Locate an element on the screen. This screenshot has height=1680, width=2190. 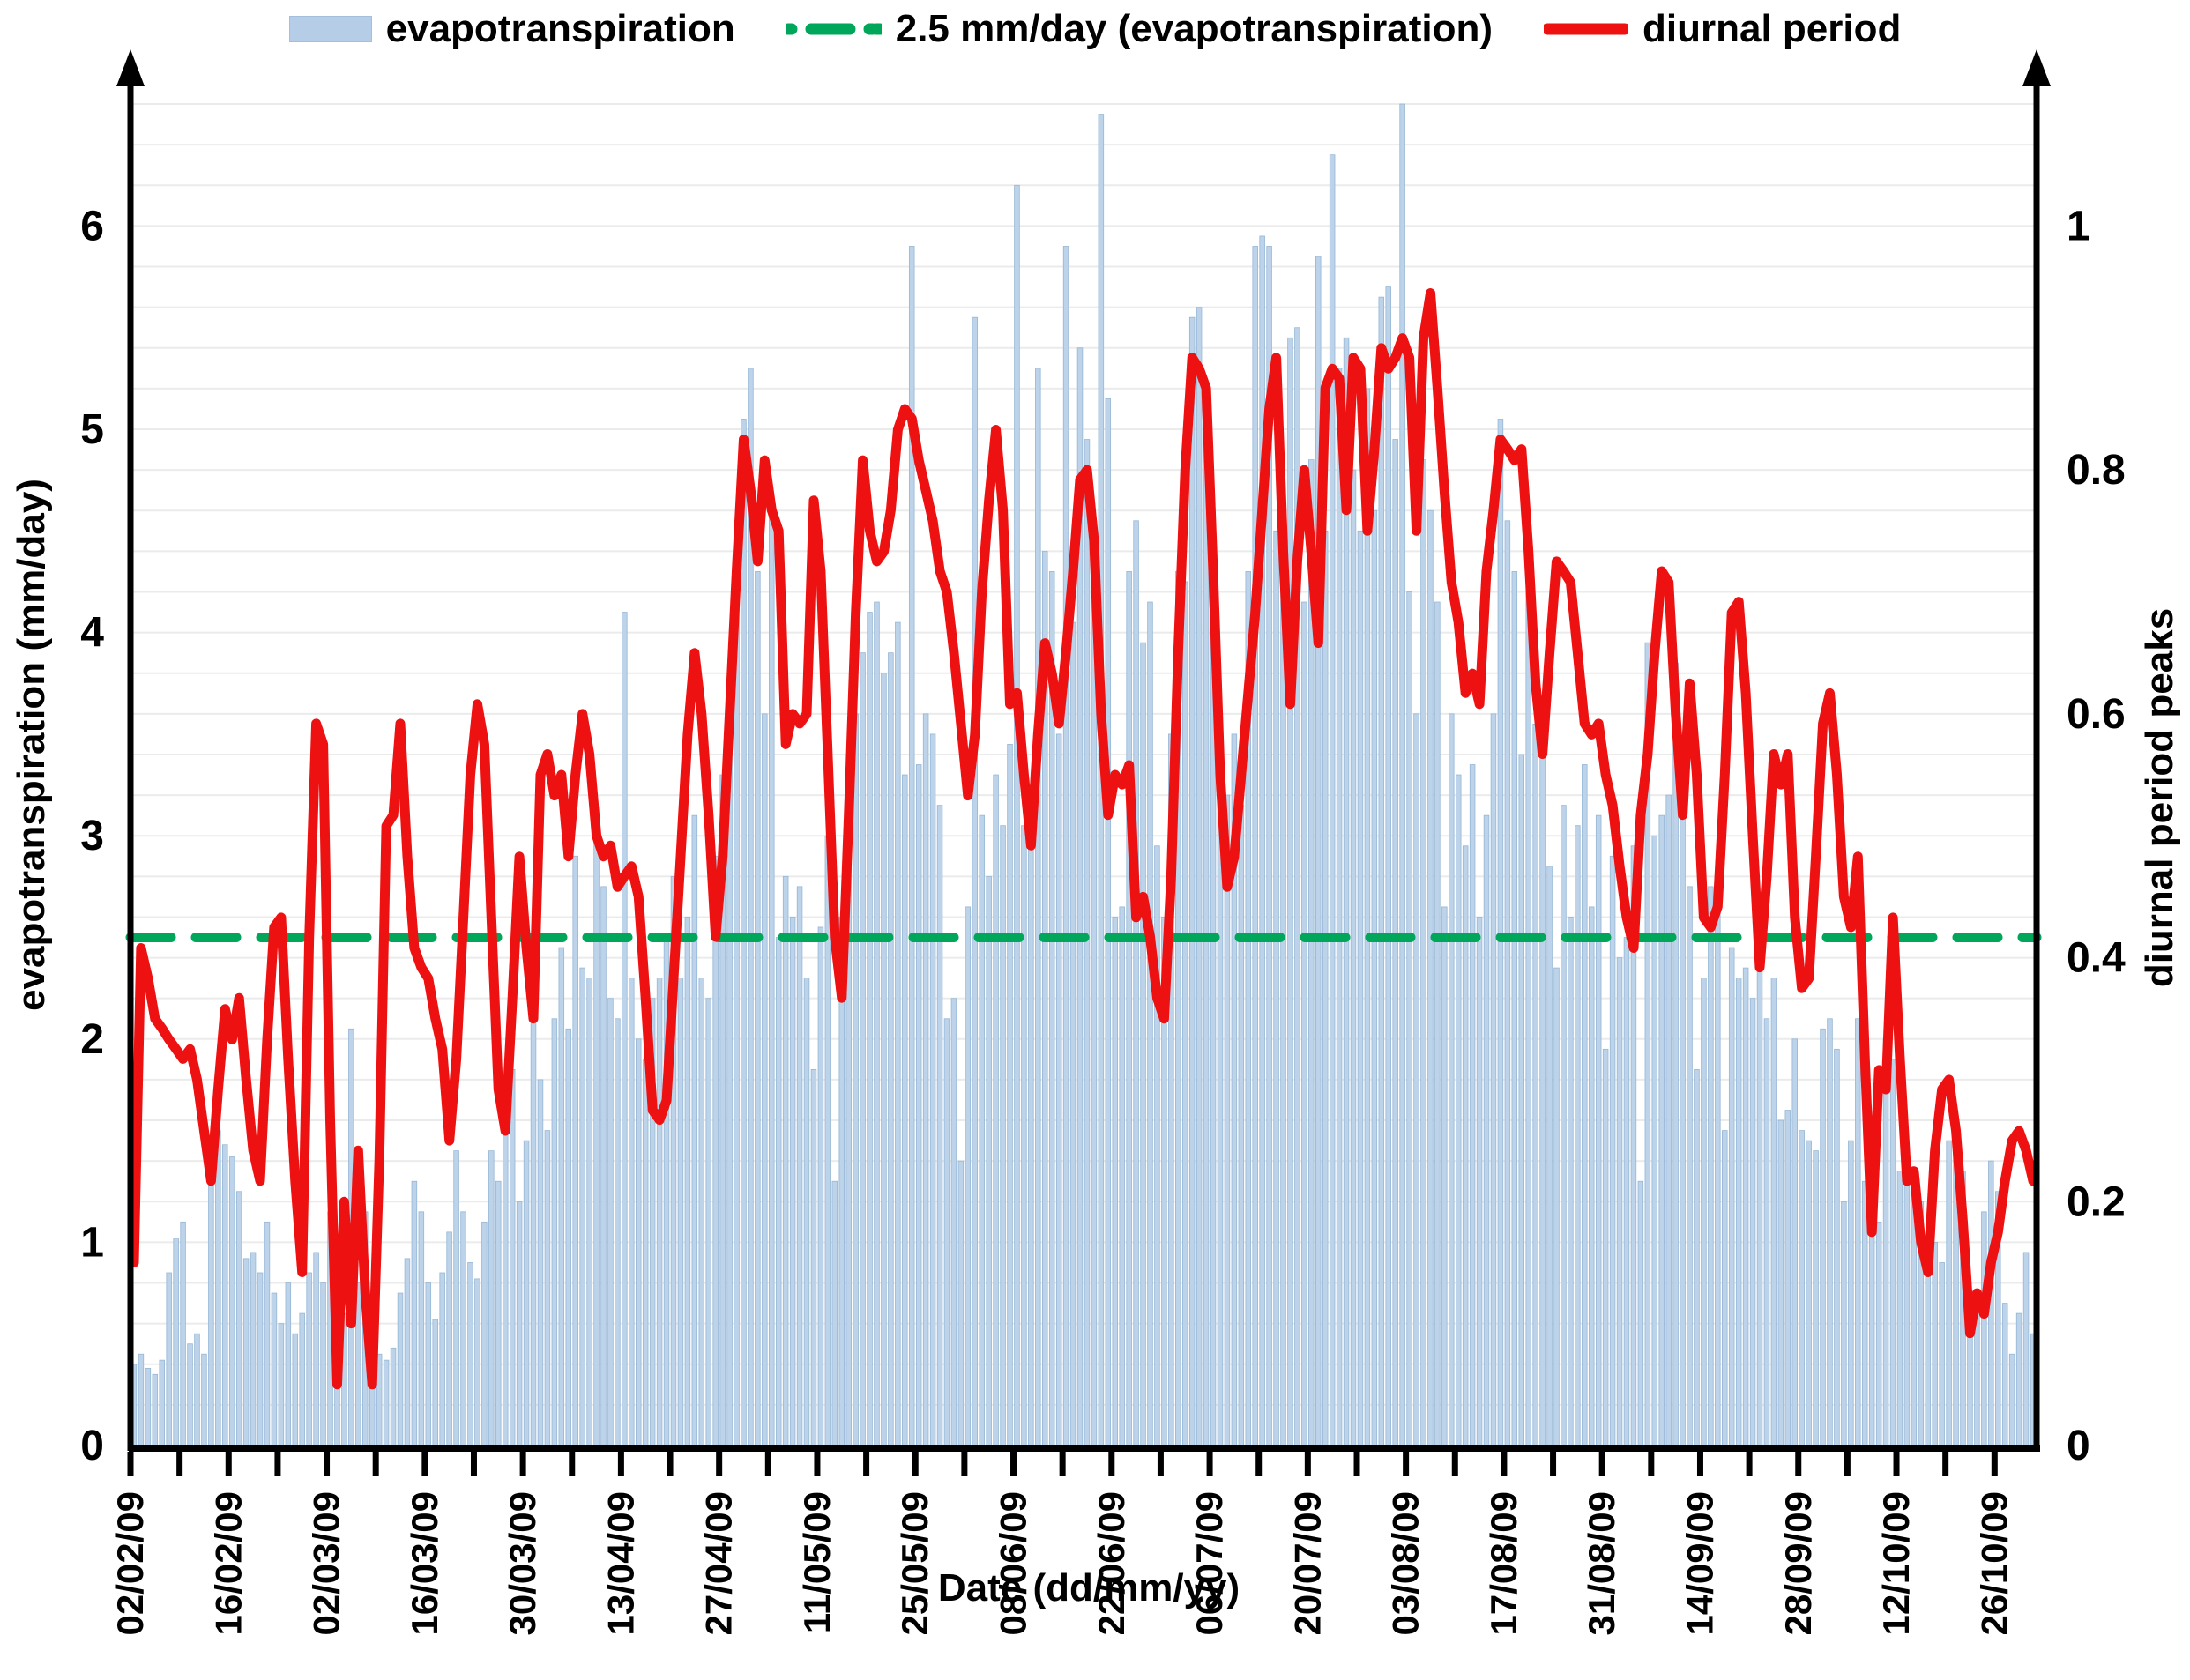
right-tick-label: 0 is located at coordinates (2078, 1446).